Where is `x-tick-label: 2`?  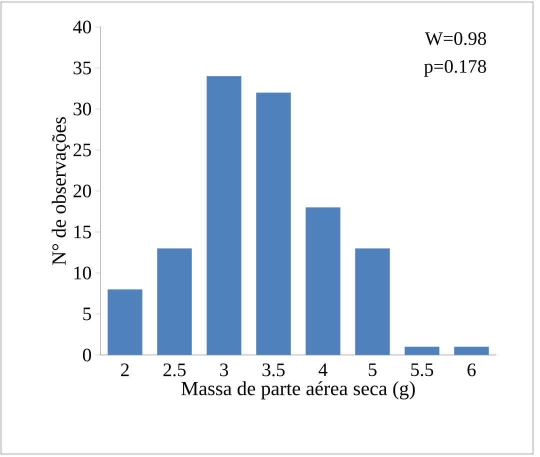
x-tick-label: 2 is located at coordinates (125, 370).